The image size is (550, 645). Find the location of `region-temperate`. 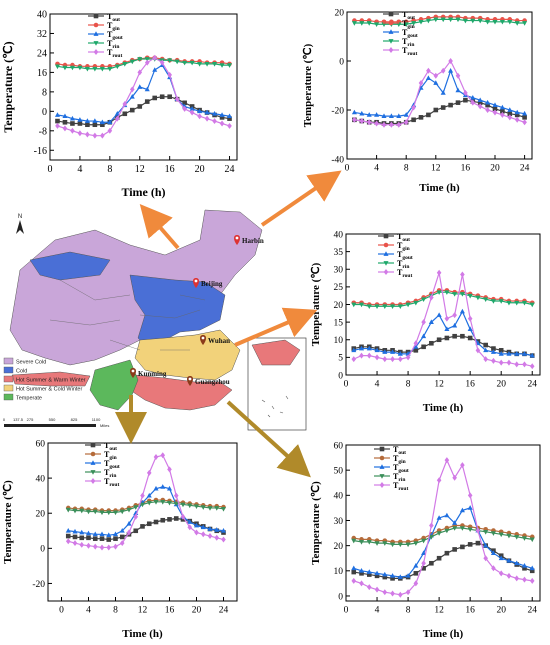

region-temperate is located at coordinates (114, 385).